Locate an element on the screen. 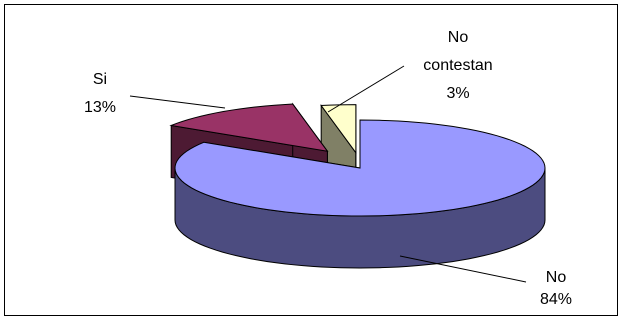 The image size is (624, 320). data-label-si-1: 13% is located at coordinates (100, 107).